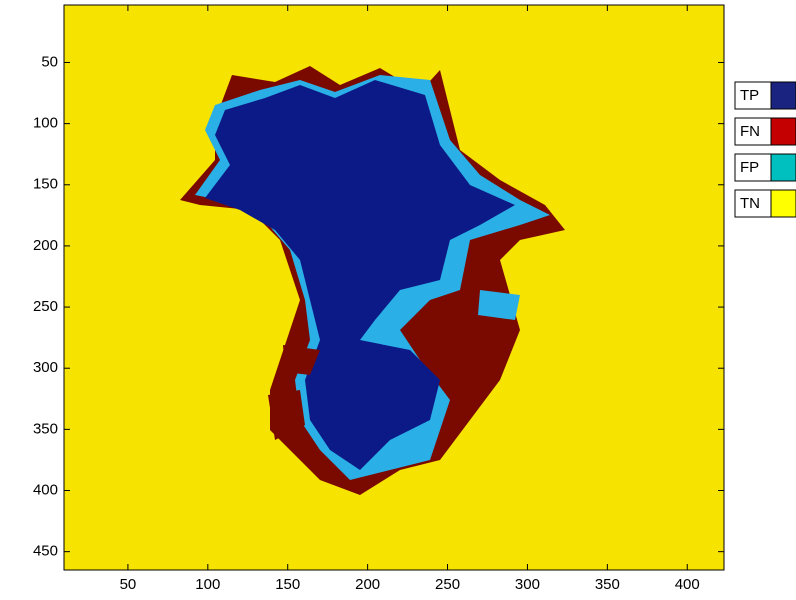 The height and width of the screenshot is (600, 796). What do you see at coordinates (749, 167) in the screenshot?
I see `legend-label: FP` at bounding box center [749, 167].